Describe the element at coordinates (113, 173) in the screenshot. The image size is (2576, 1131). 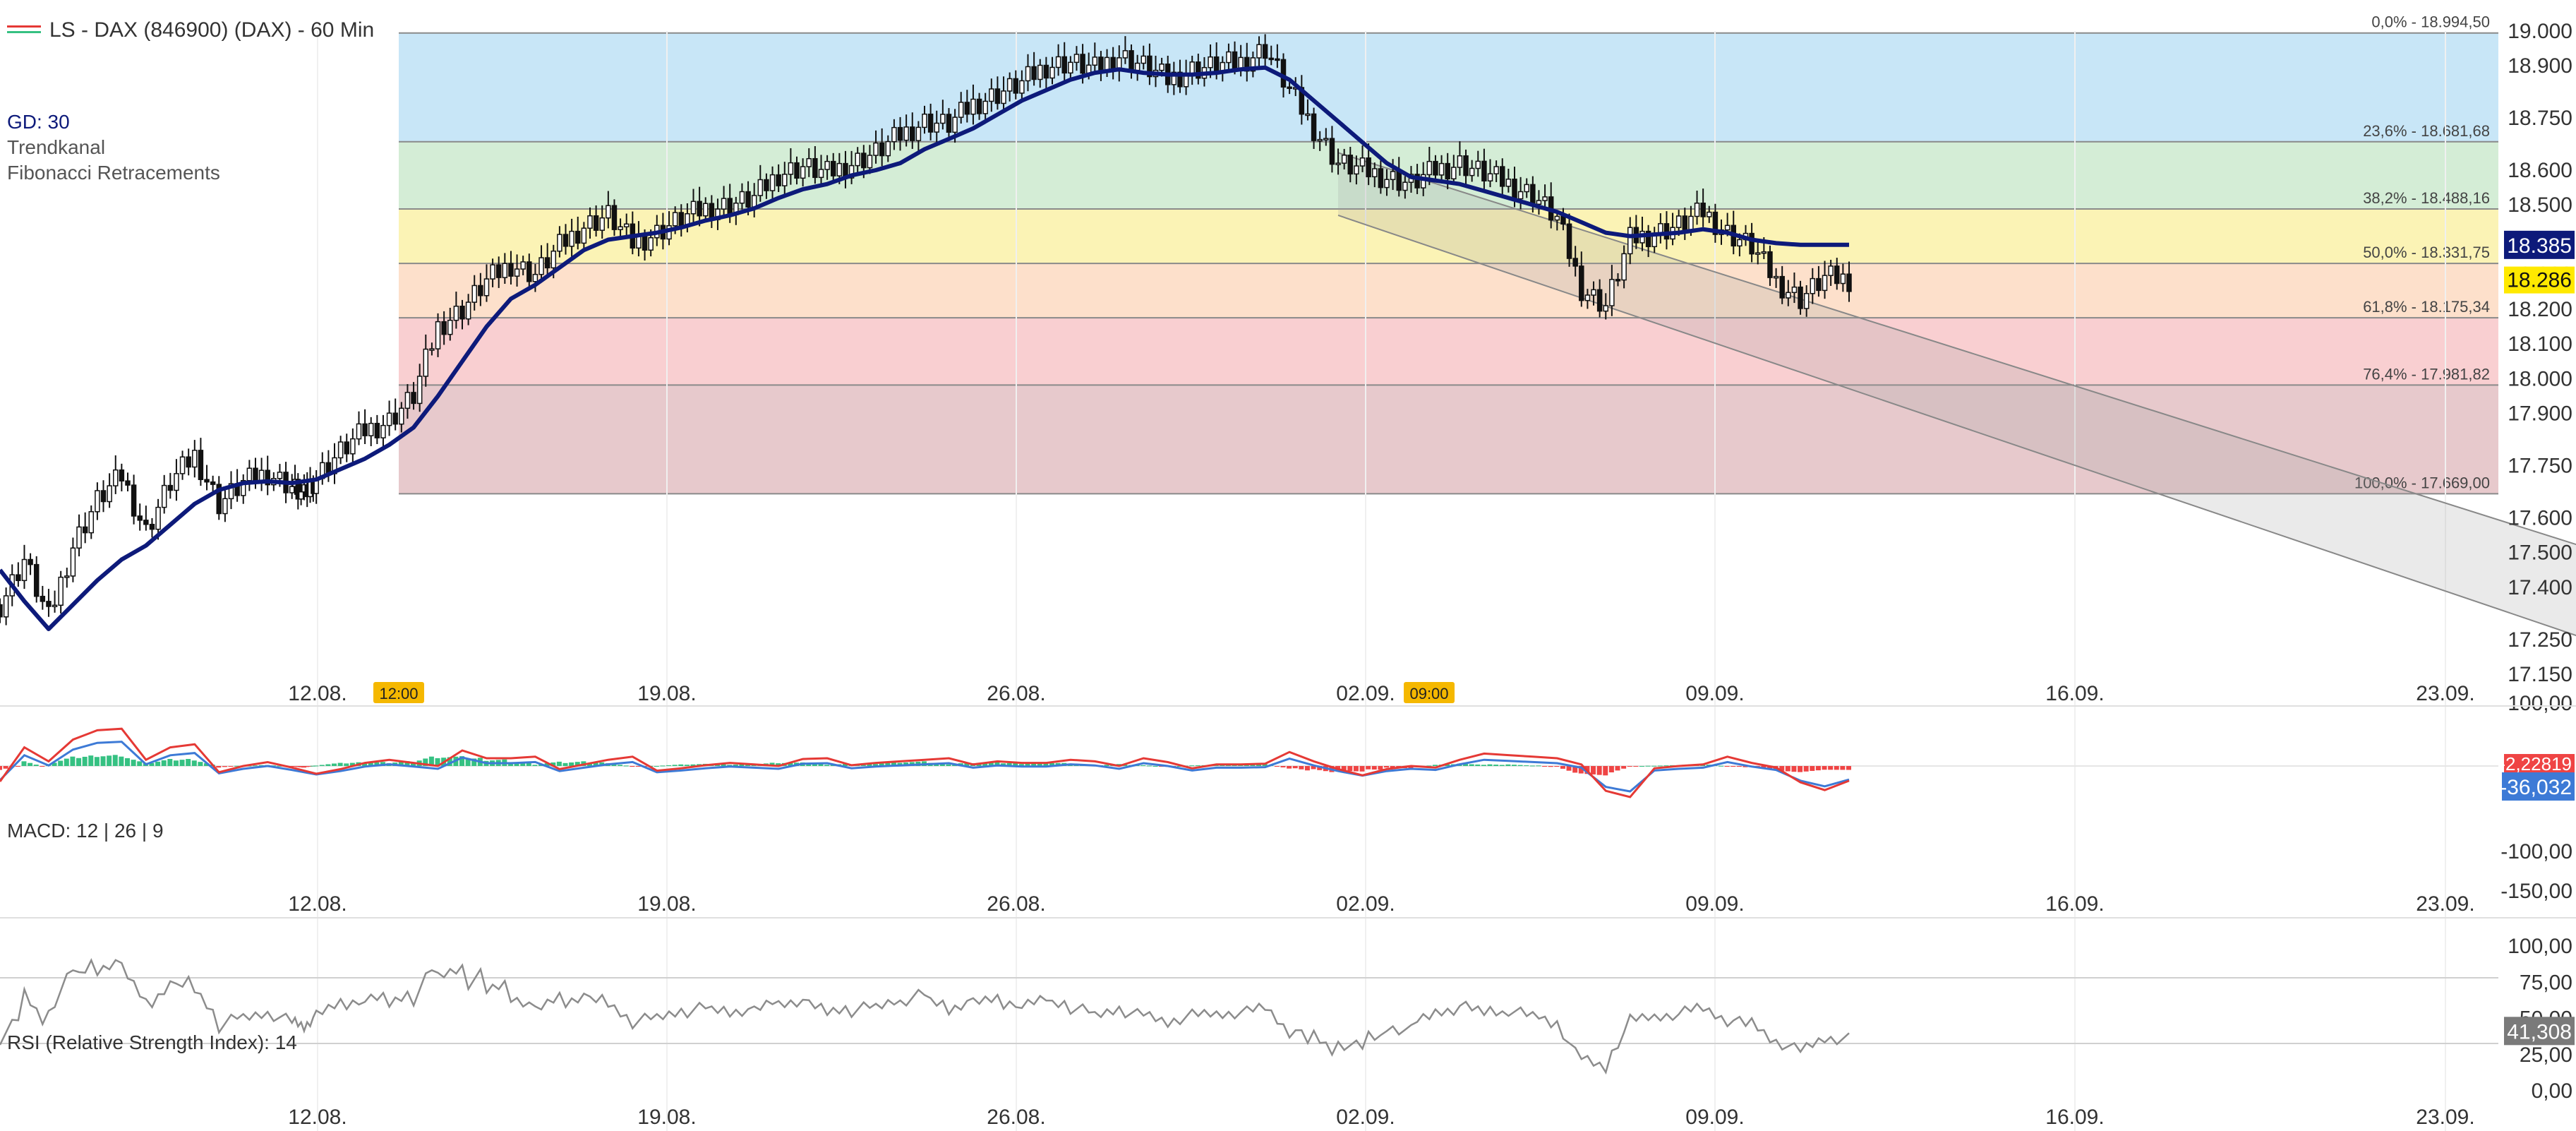
I see `legend-fibonacci: Fibonacci Retracements` at that location.